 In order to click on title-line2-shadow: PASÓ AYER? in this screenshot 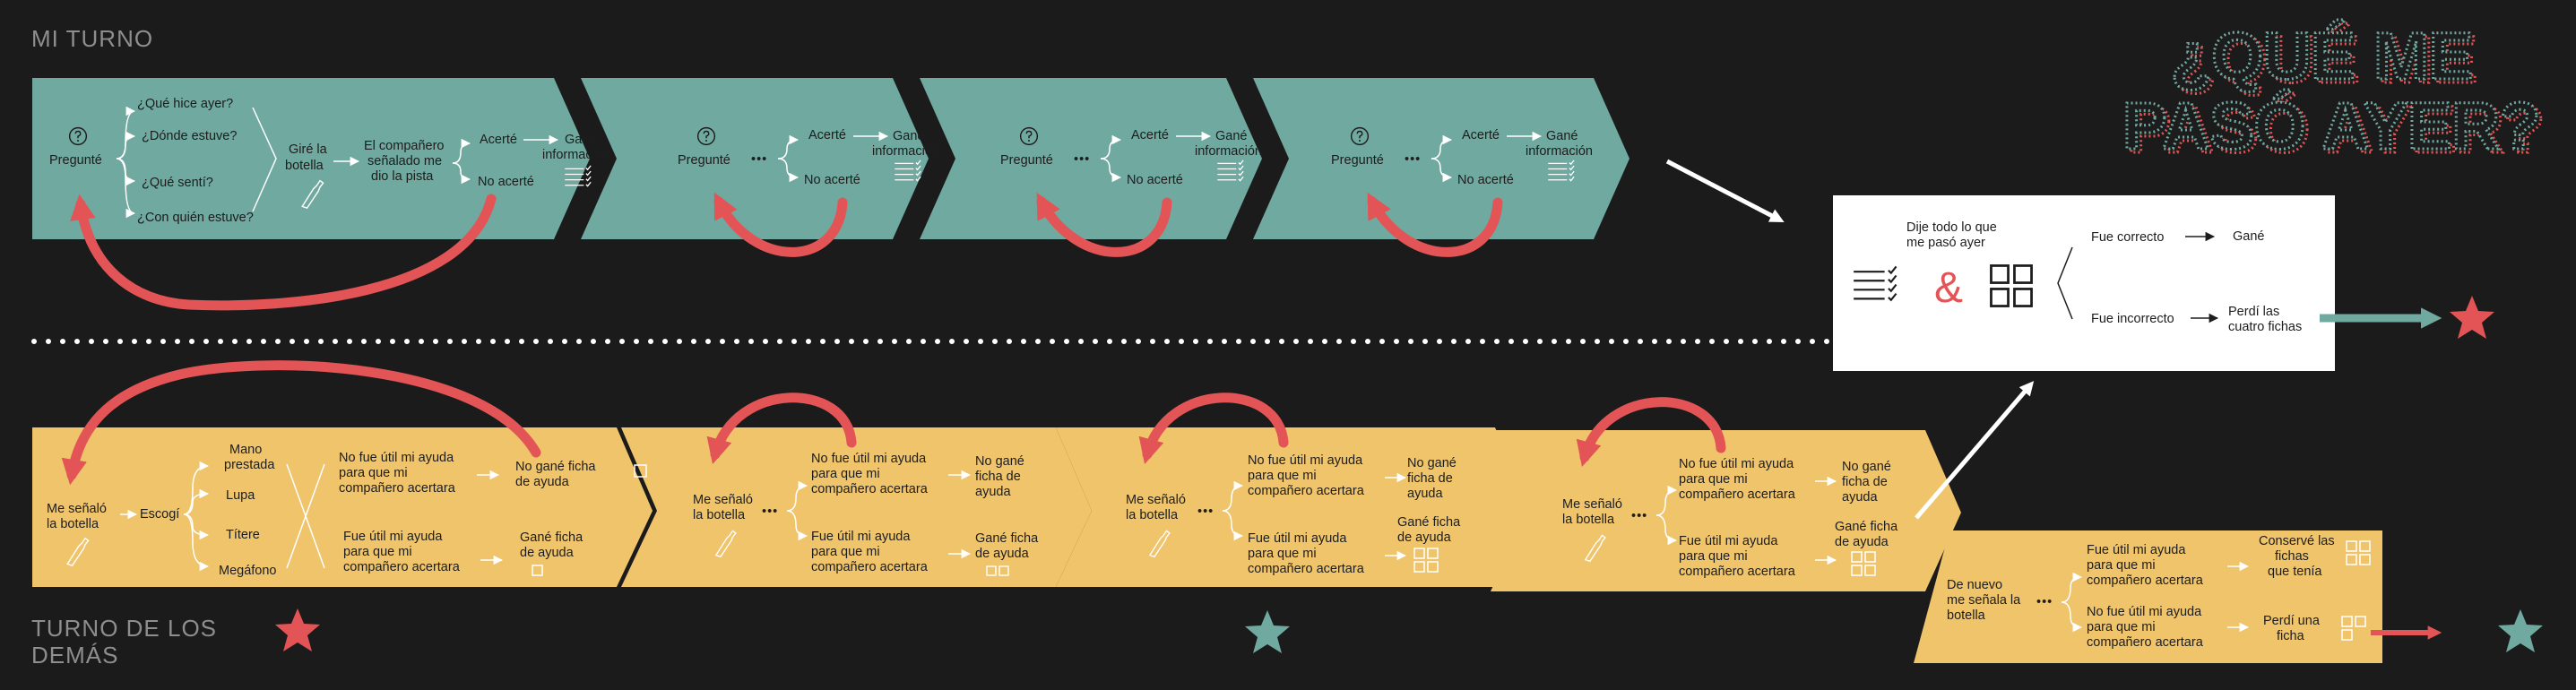, I will do `click(2336, 129)`.